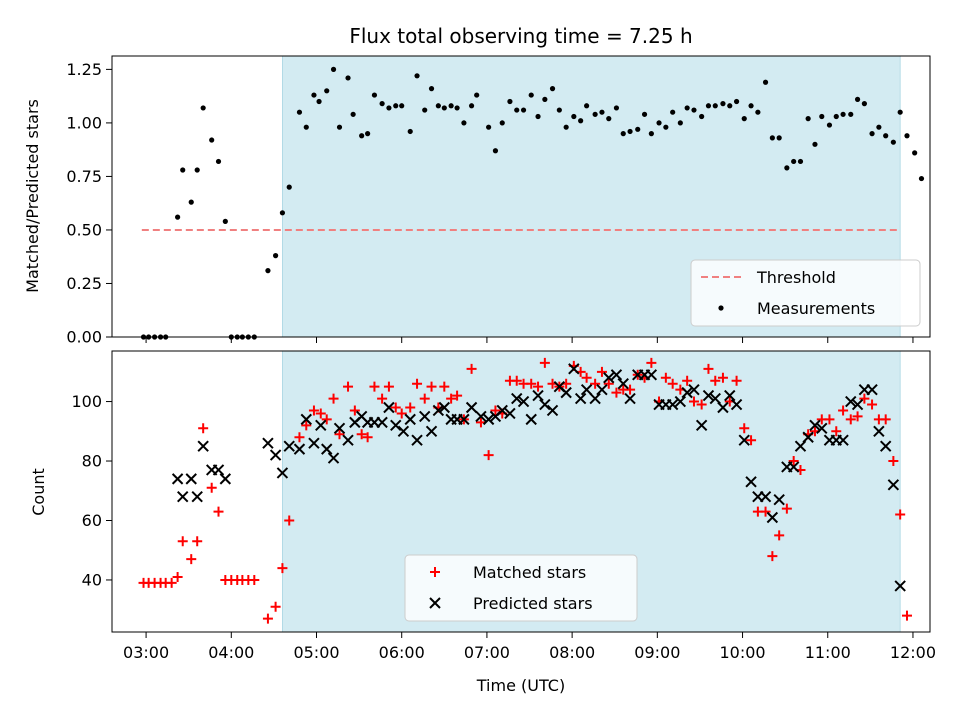  Describe the element at coordinates (435, 572) in the screenshot. I see `legend-matched-swatch` at that location.